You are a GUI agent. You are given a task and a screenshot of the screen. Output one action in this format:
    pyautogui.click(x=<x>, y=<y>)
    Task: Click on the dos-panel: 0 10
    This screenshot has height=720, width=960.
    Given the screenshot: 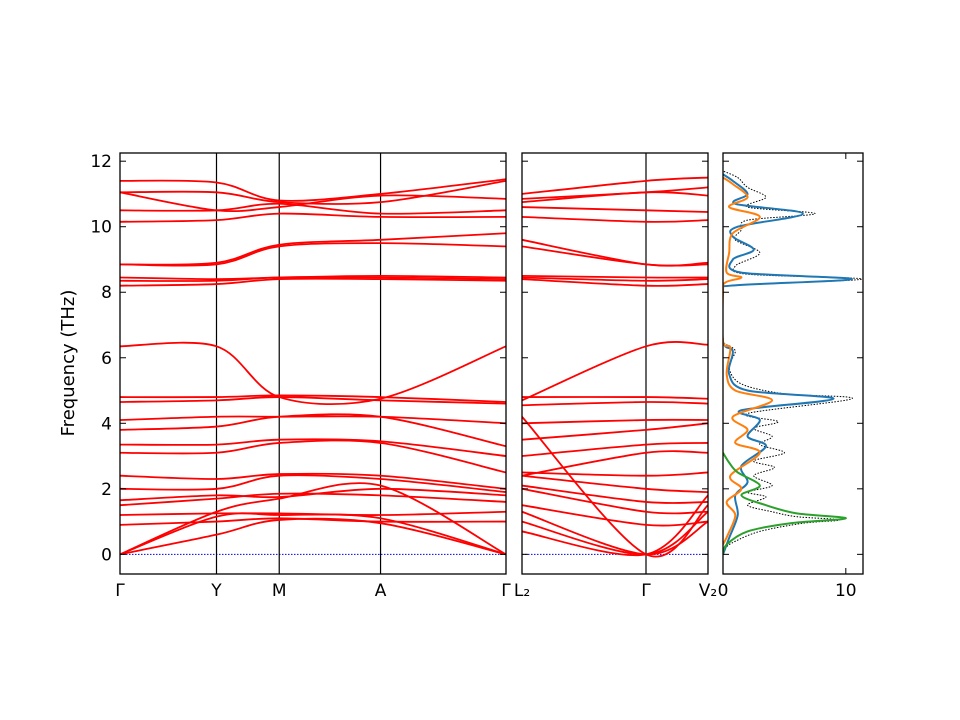 What is the action you would take?
    pyautogui.click(x=791, y=376)
    